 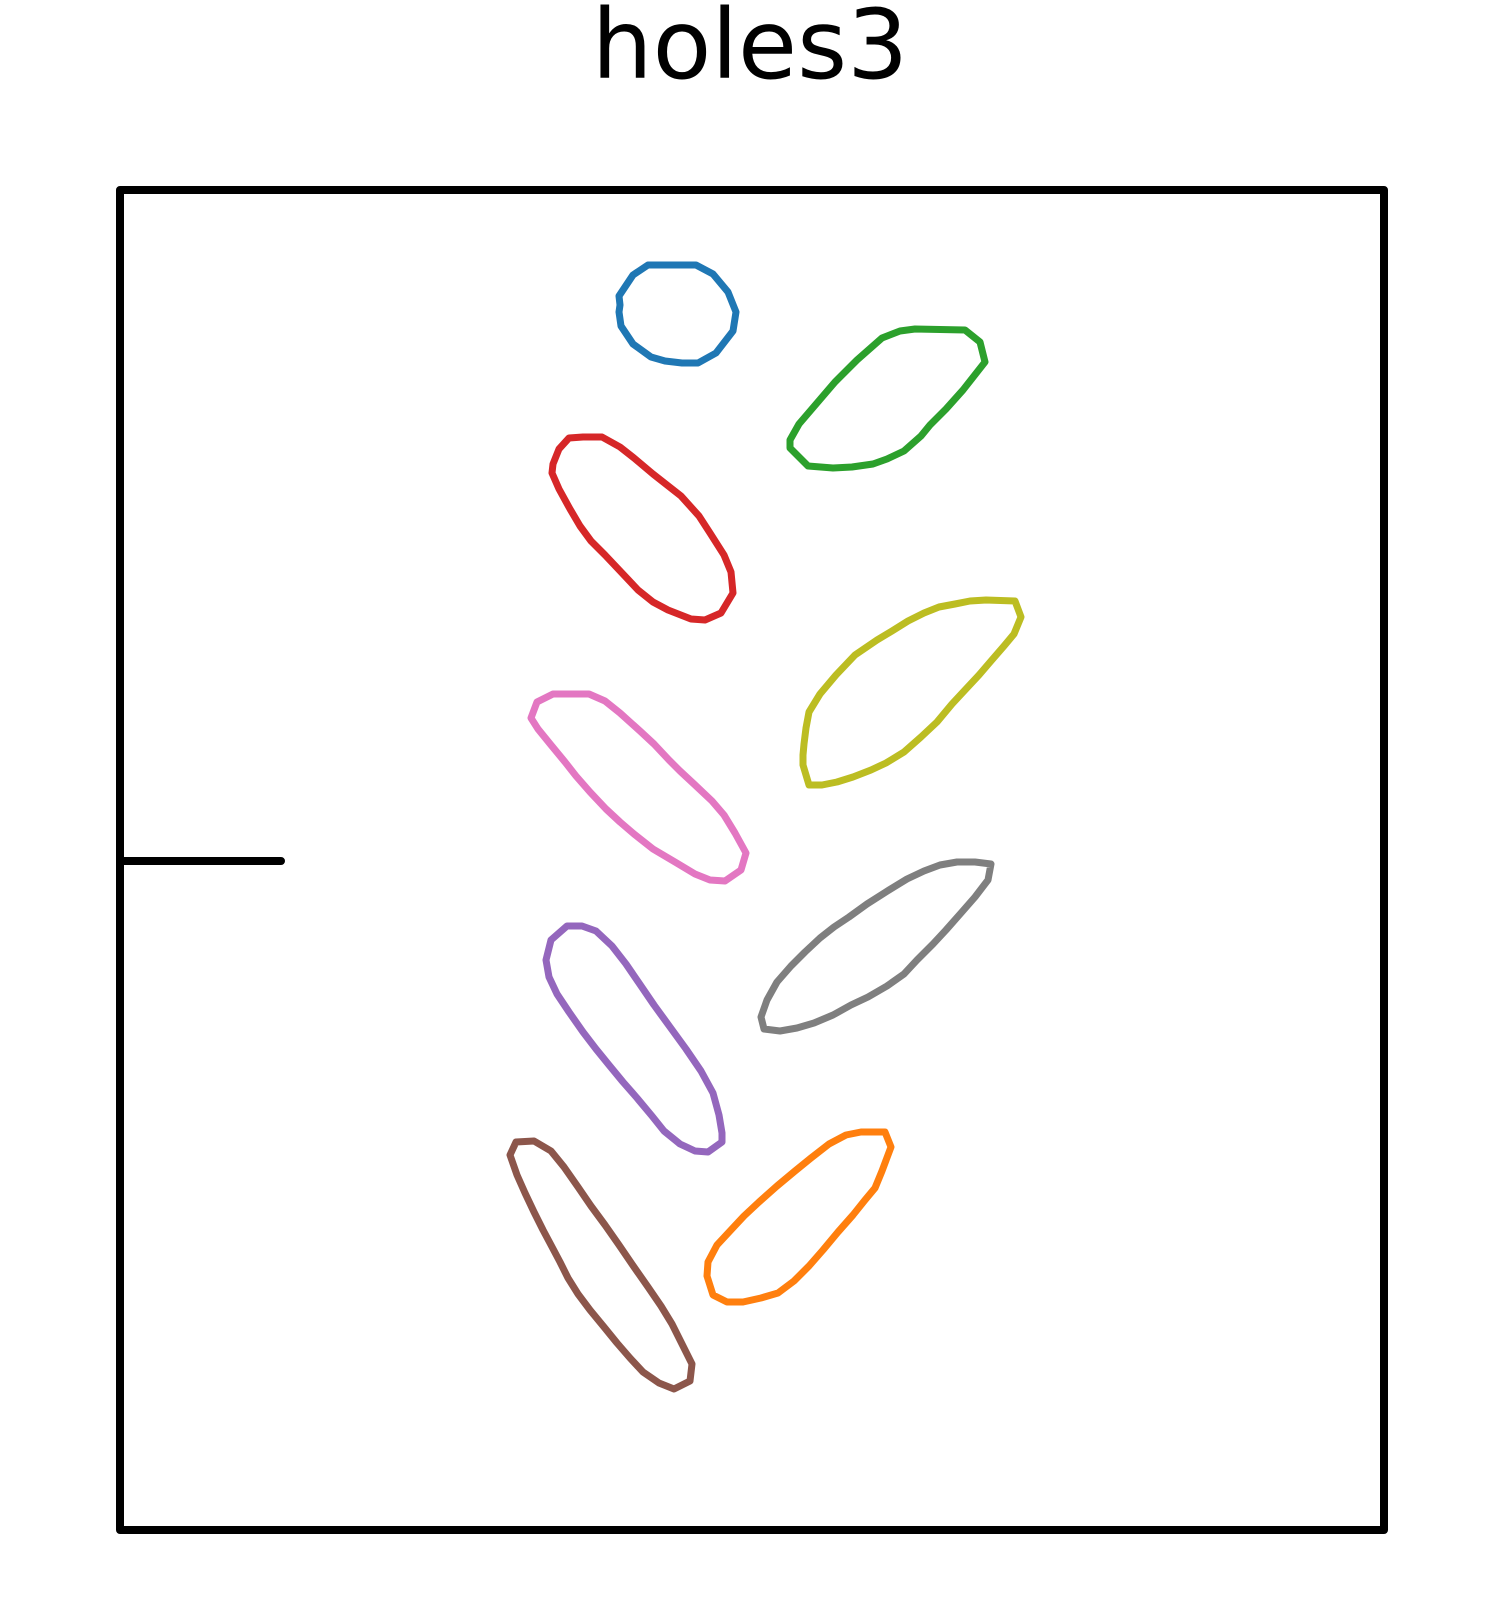 What do you see at coordinates (912, 692) in the screenshot?
I see `hole-olive` at bounding box center [912, 692].